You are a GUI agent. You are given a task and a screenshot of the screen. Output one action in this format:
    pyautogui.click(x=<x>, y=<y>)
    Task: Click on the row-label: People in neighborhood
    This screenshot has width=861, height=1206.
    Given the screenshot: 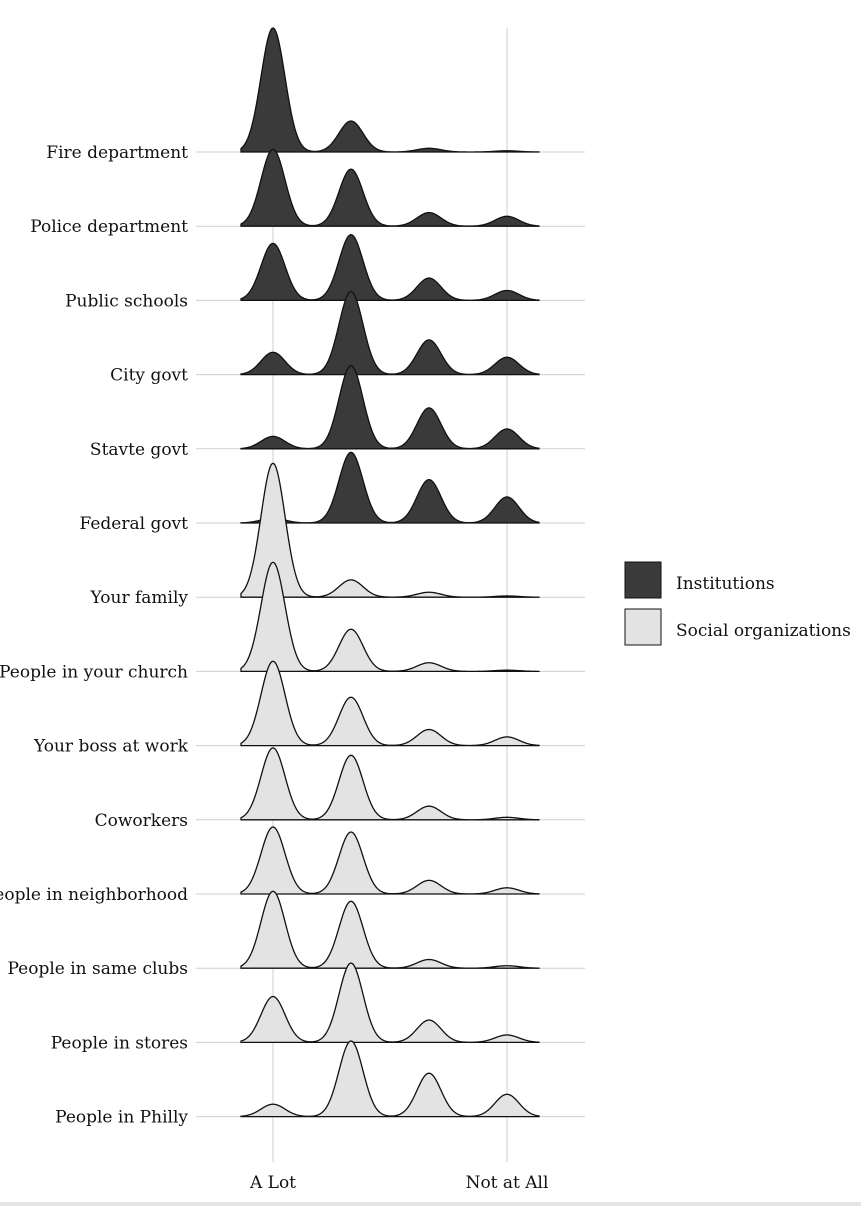 What is the action you would take?
    pyautogui.click(x=94, y=895)
    